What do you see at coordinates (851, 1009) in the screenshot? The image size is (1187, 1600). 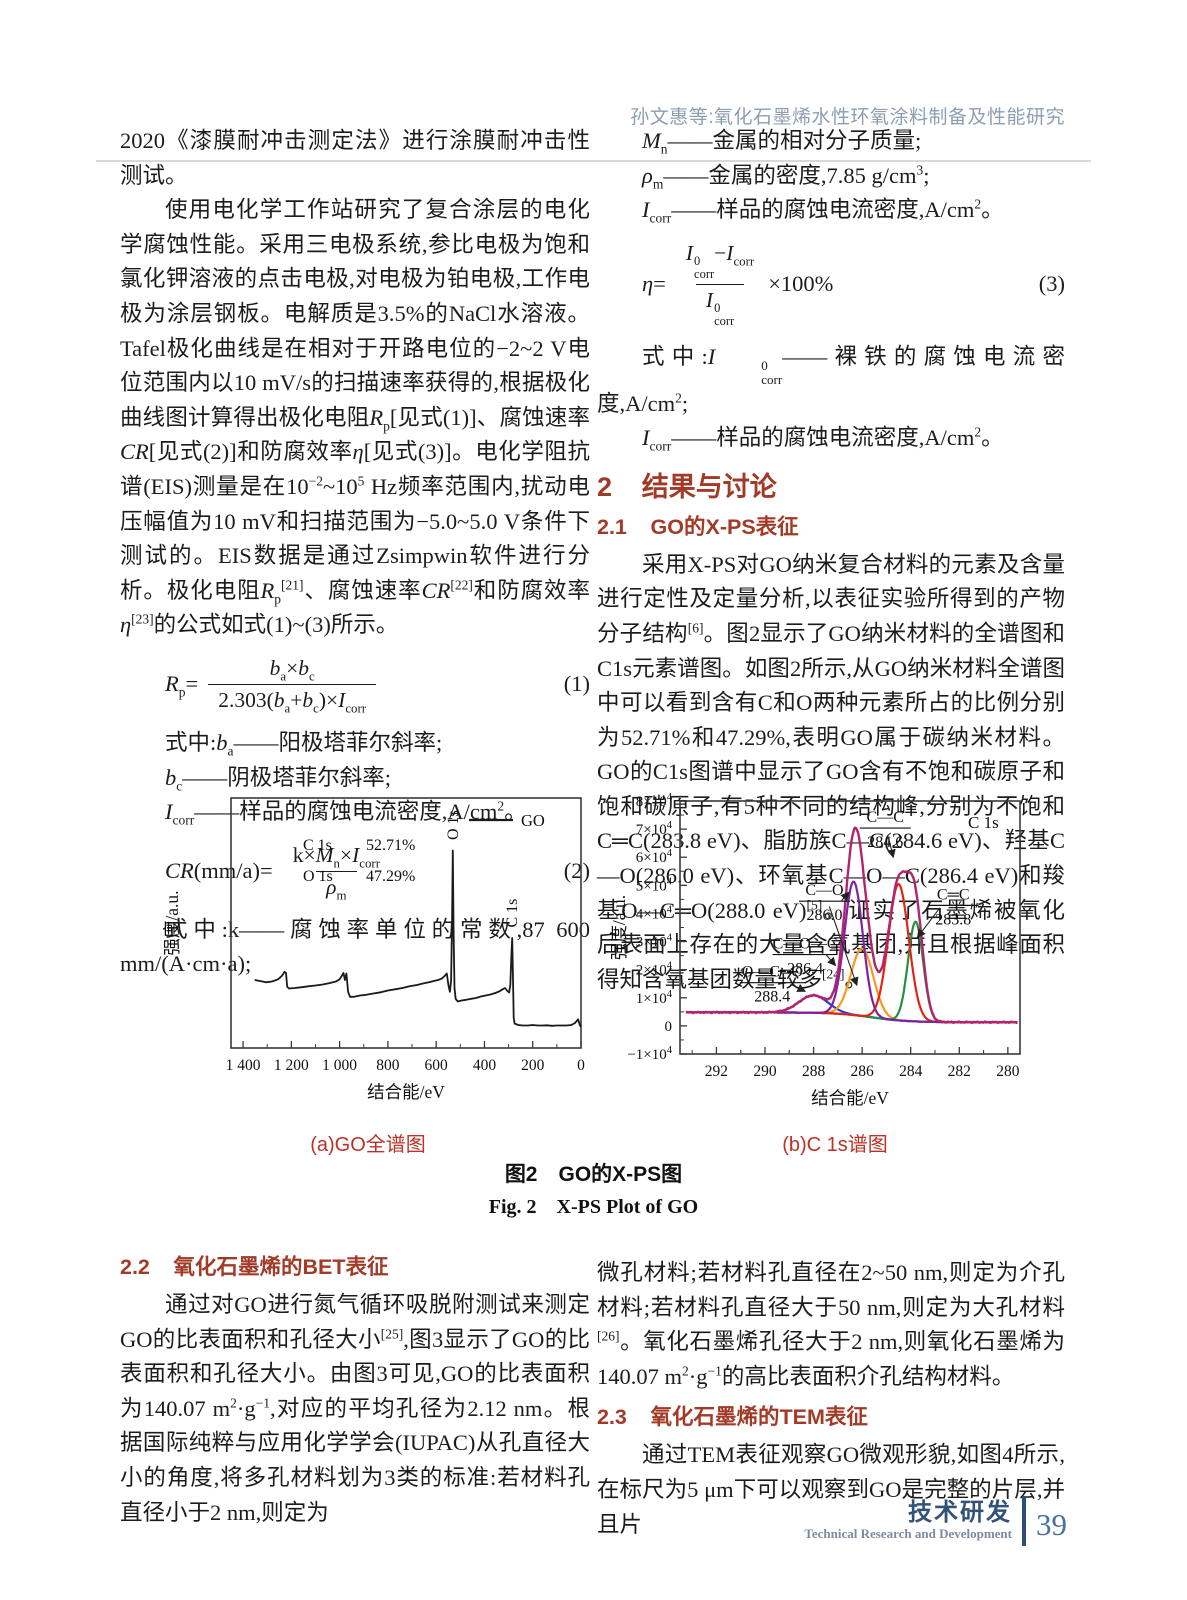 I see `component-curve` at bounding box center [851, 1009].